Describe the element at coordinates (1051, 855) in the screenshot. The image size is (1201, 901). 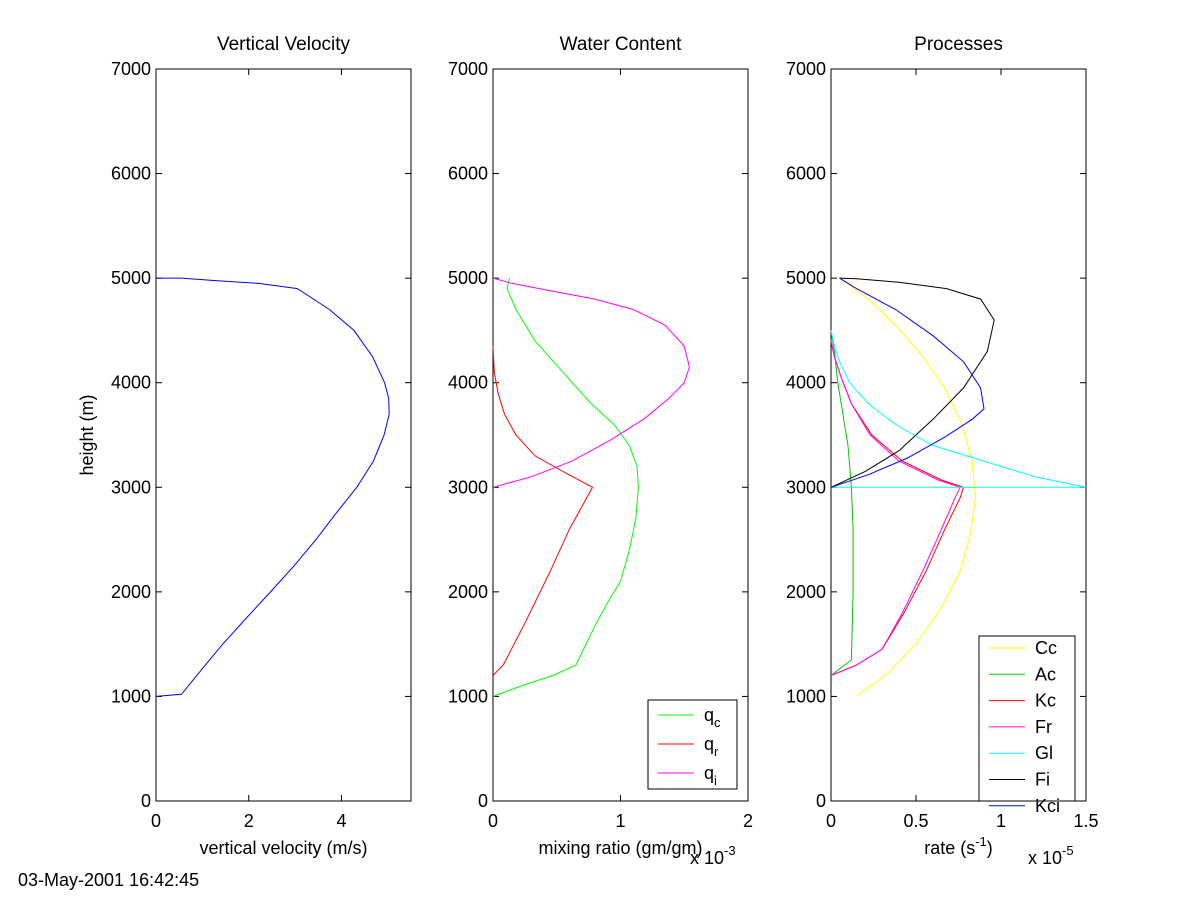
I see `x-scale-factor: x 10-5` at that location.